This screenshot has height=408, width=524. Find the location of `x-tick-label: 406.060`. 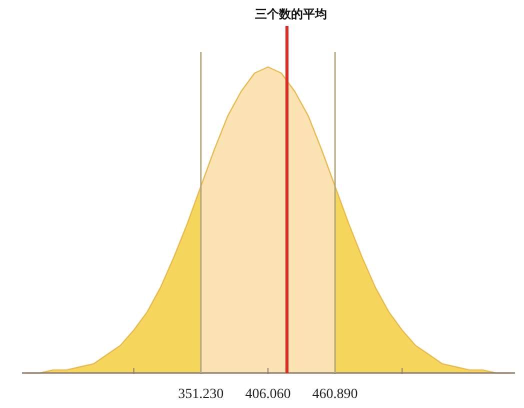

x-tick-label: 406.060 is located at coordinates (268, 394).